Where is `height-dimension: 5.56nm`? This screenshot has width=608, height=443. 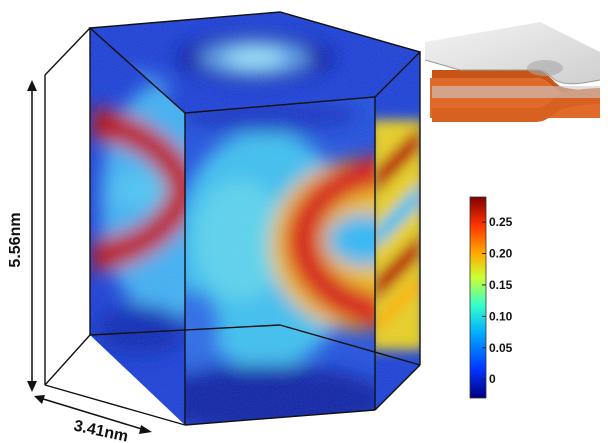 height-dimension: 5.56nm is located at coordinates (22, 236).